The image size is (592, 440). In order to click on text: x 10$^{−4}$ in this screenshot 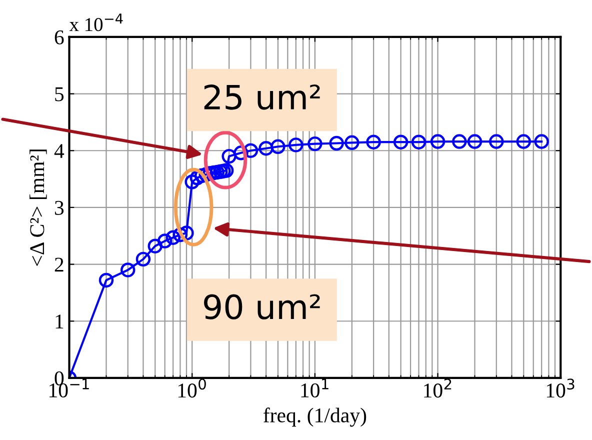, I will do `click(96, 23)`.